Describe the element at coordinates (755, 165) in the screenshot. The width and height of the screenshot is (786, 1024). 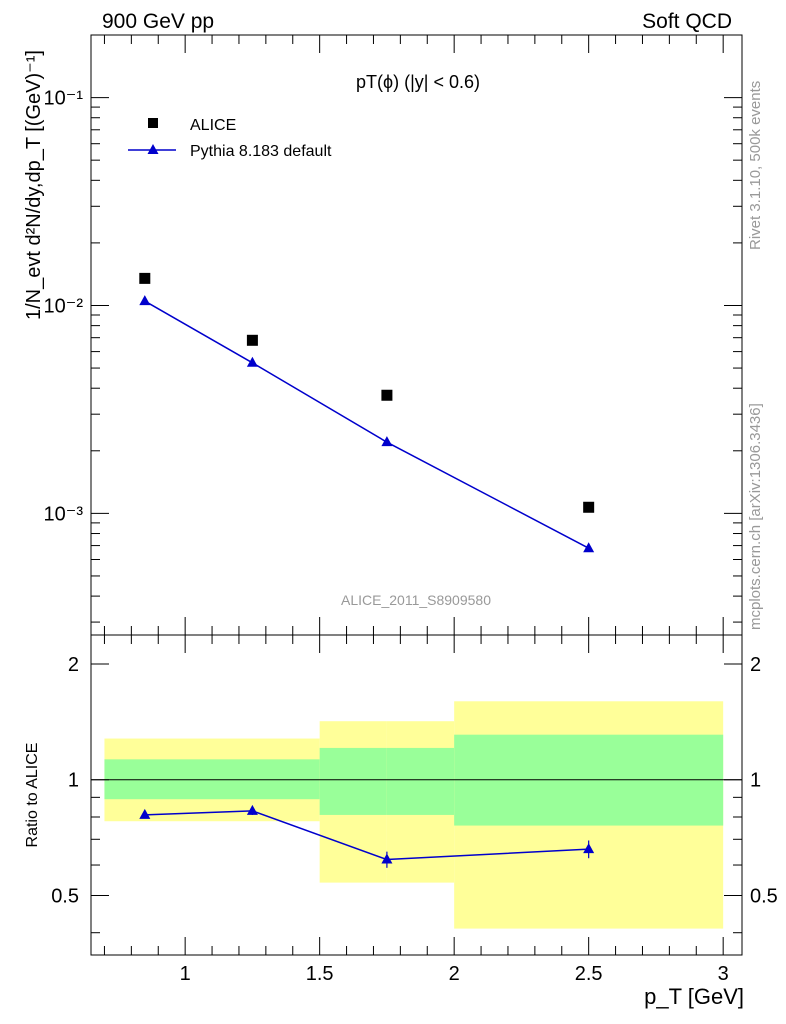
I see `rivet-version-note: Rivet 3.1.10, 500k events` at that location.